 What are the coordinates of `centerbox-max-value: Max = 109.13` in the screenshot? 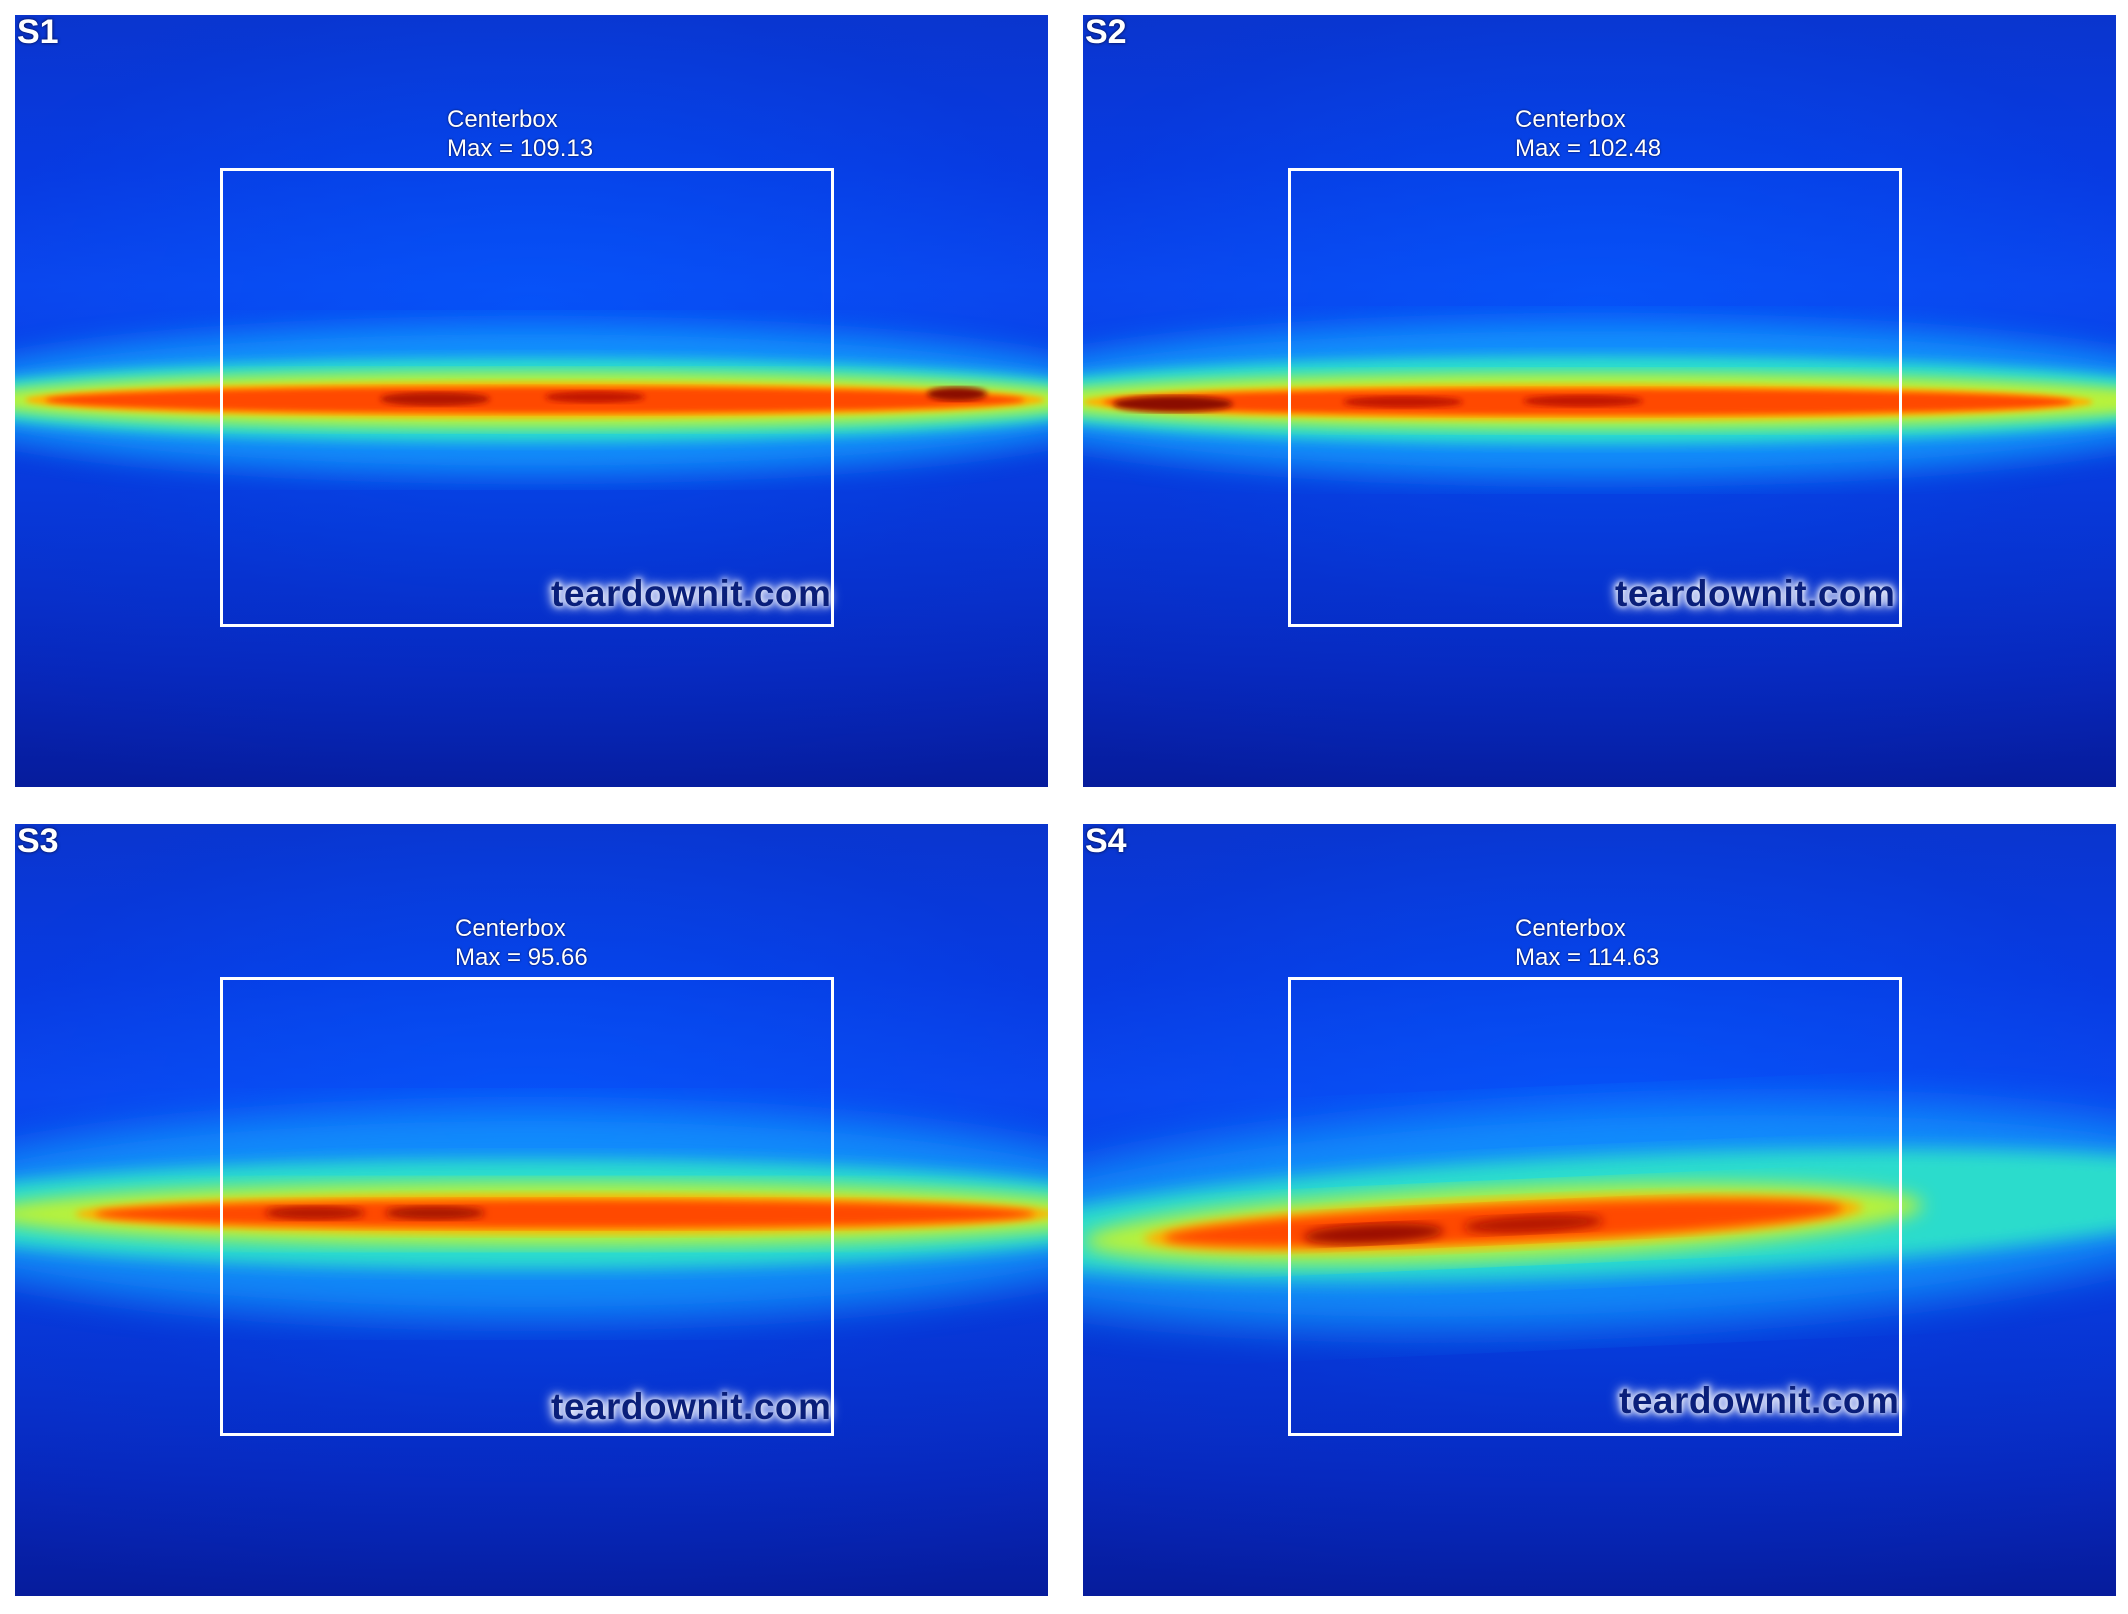 It's located at (520, 148).